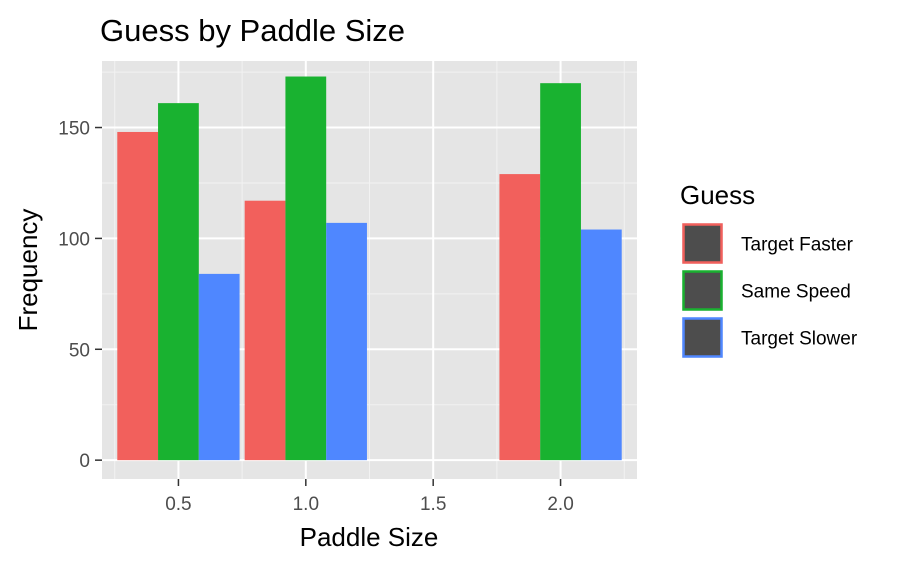 The width and height of the screenshot is (916, 566). Describe the element at coordinates (28, 270) in the screenshot. I see `y-axis-title: Frequency` at that location.